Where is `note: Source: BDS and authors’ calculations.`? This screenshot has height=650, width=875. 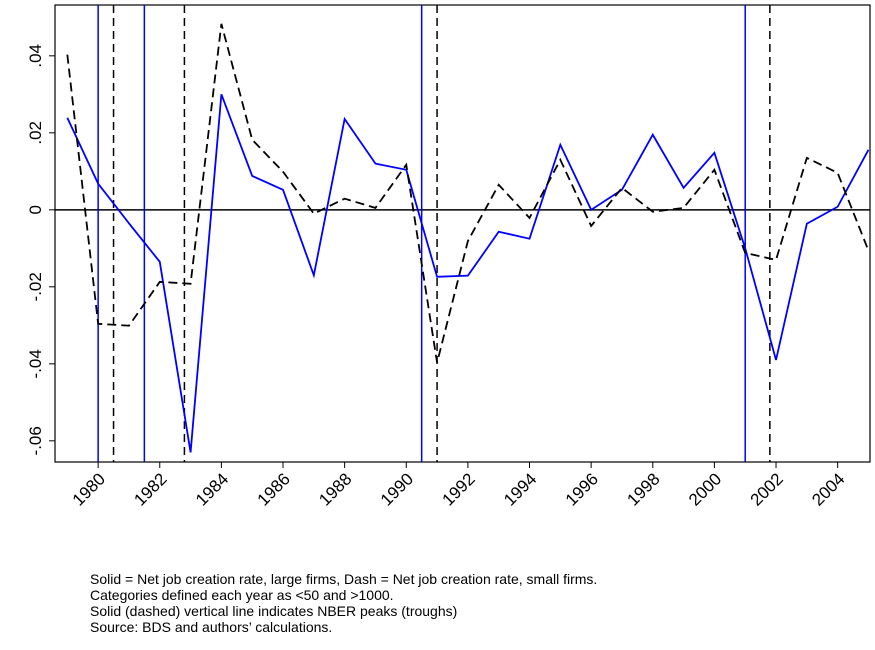 note: Source: BDS and authors’ calculations. is located at coordinates (211, 627).